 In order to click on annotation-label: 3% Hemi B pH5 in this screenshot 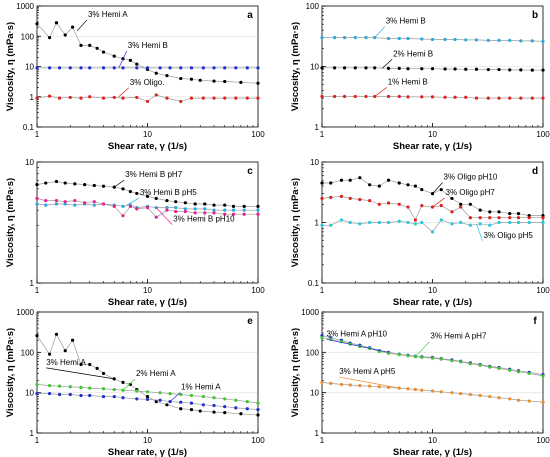, I will do `click(168, 192)`.